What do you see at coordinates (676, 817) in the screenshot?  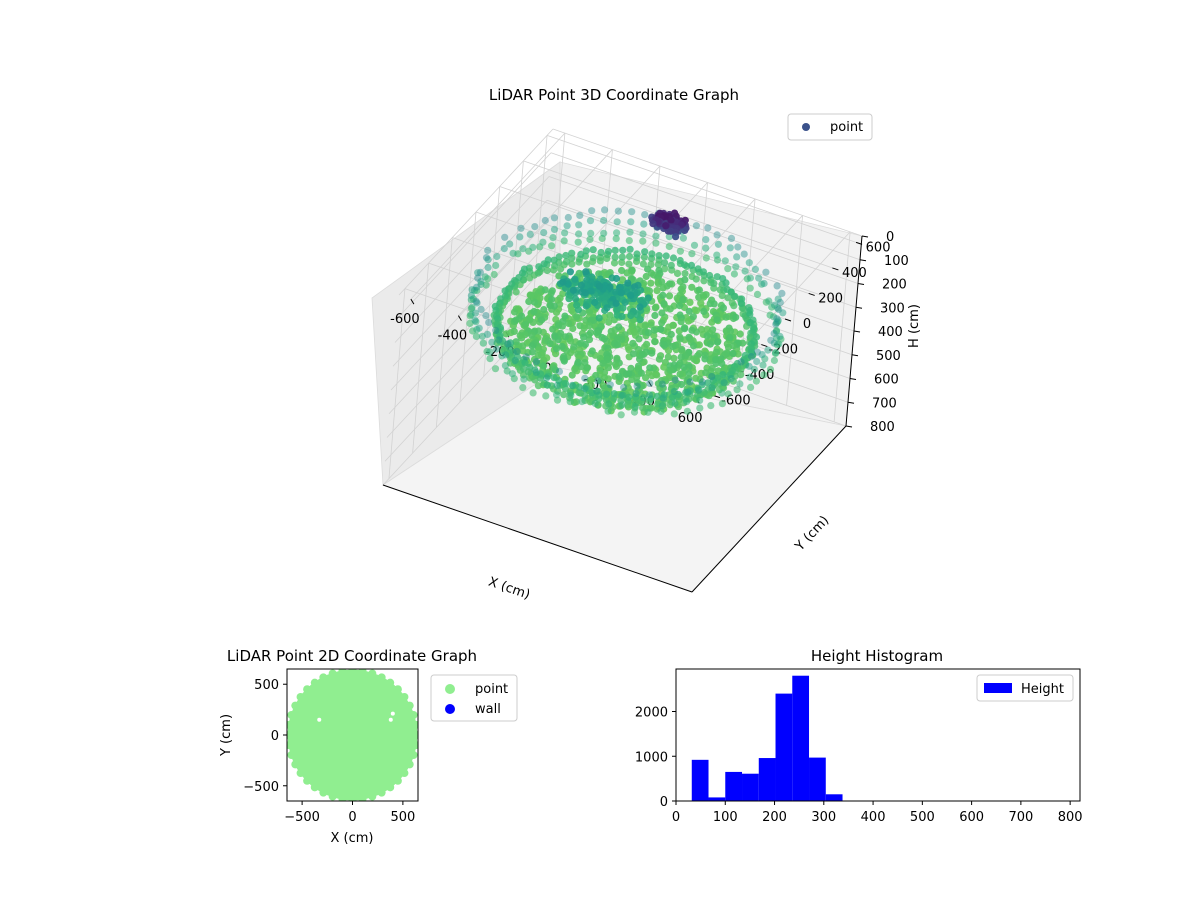 I see `x-tick-label-histogram: 0` at bounding box center [676, 817].